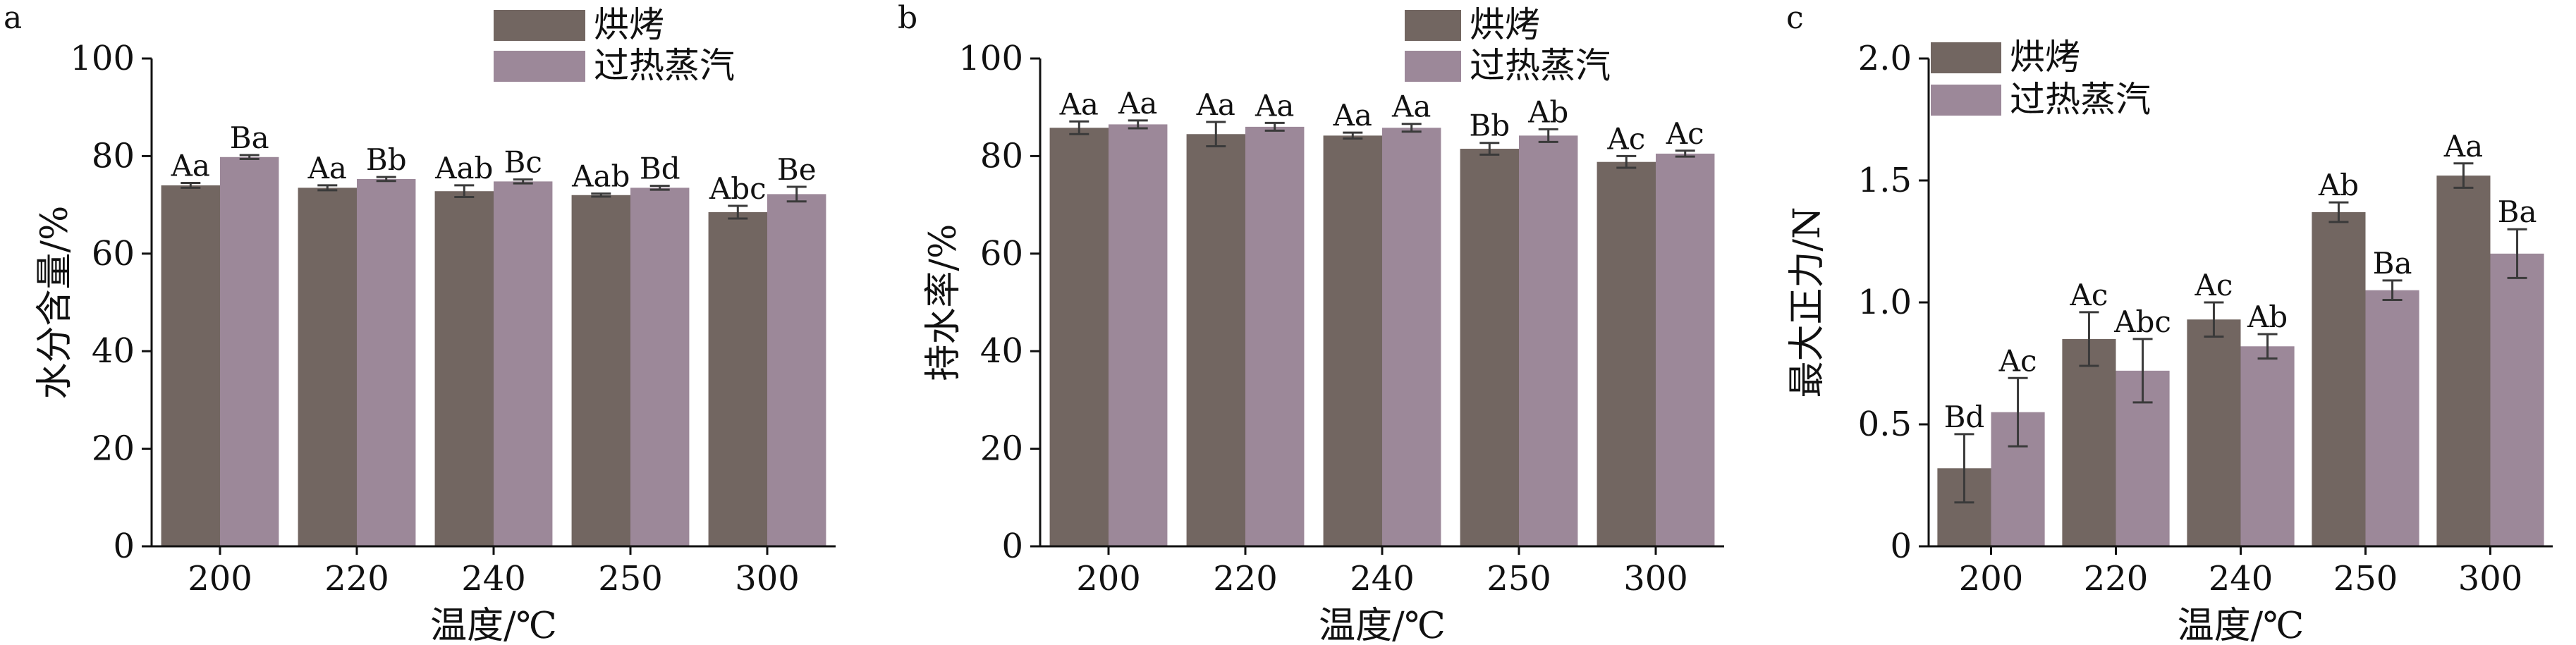  What do you see at coordinates (2142, 322) in the screenshot?
I see `significance-label: Abc` at bounding box center [2142, 322].